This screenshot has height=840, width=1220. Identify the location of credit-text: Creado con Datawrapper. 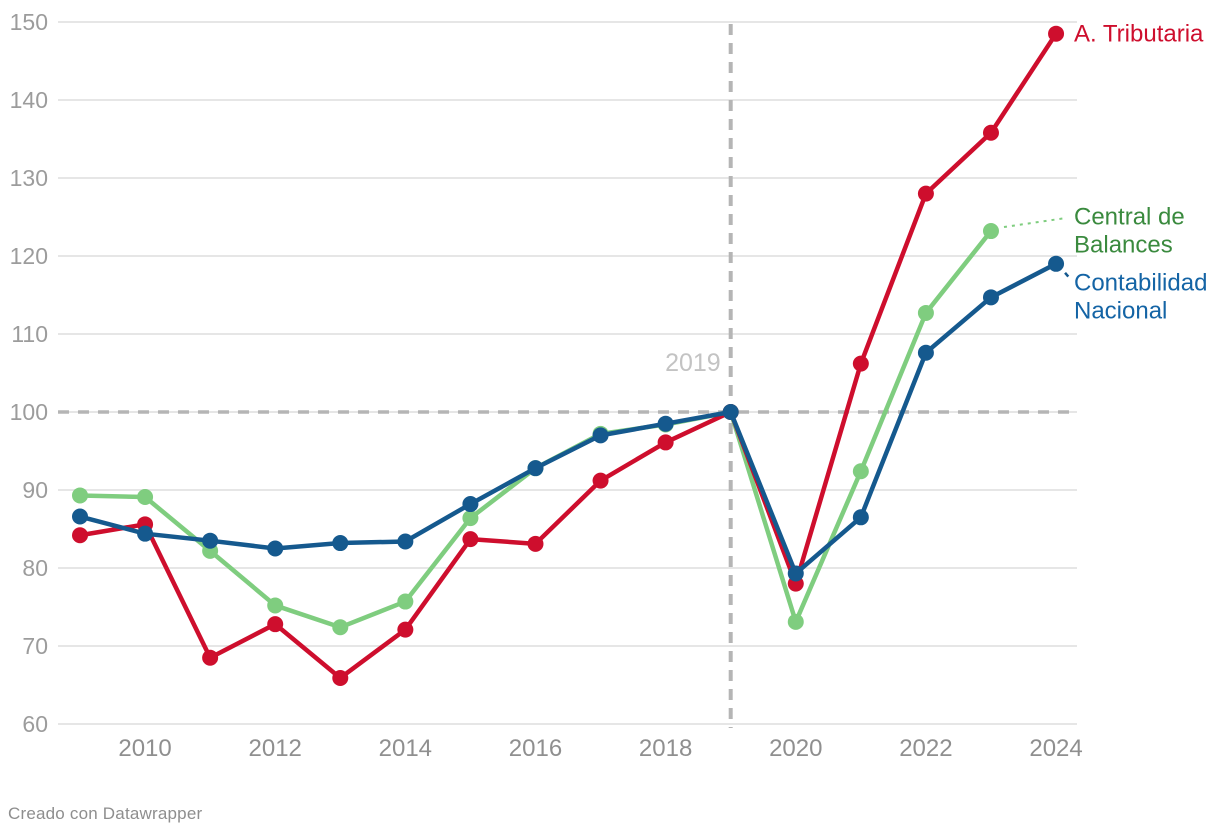
(105, 813).